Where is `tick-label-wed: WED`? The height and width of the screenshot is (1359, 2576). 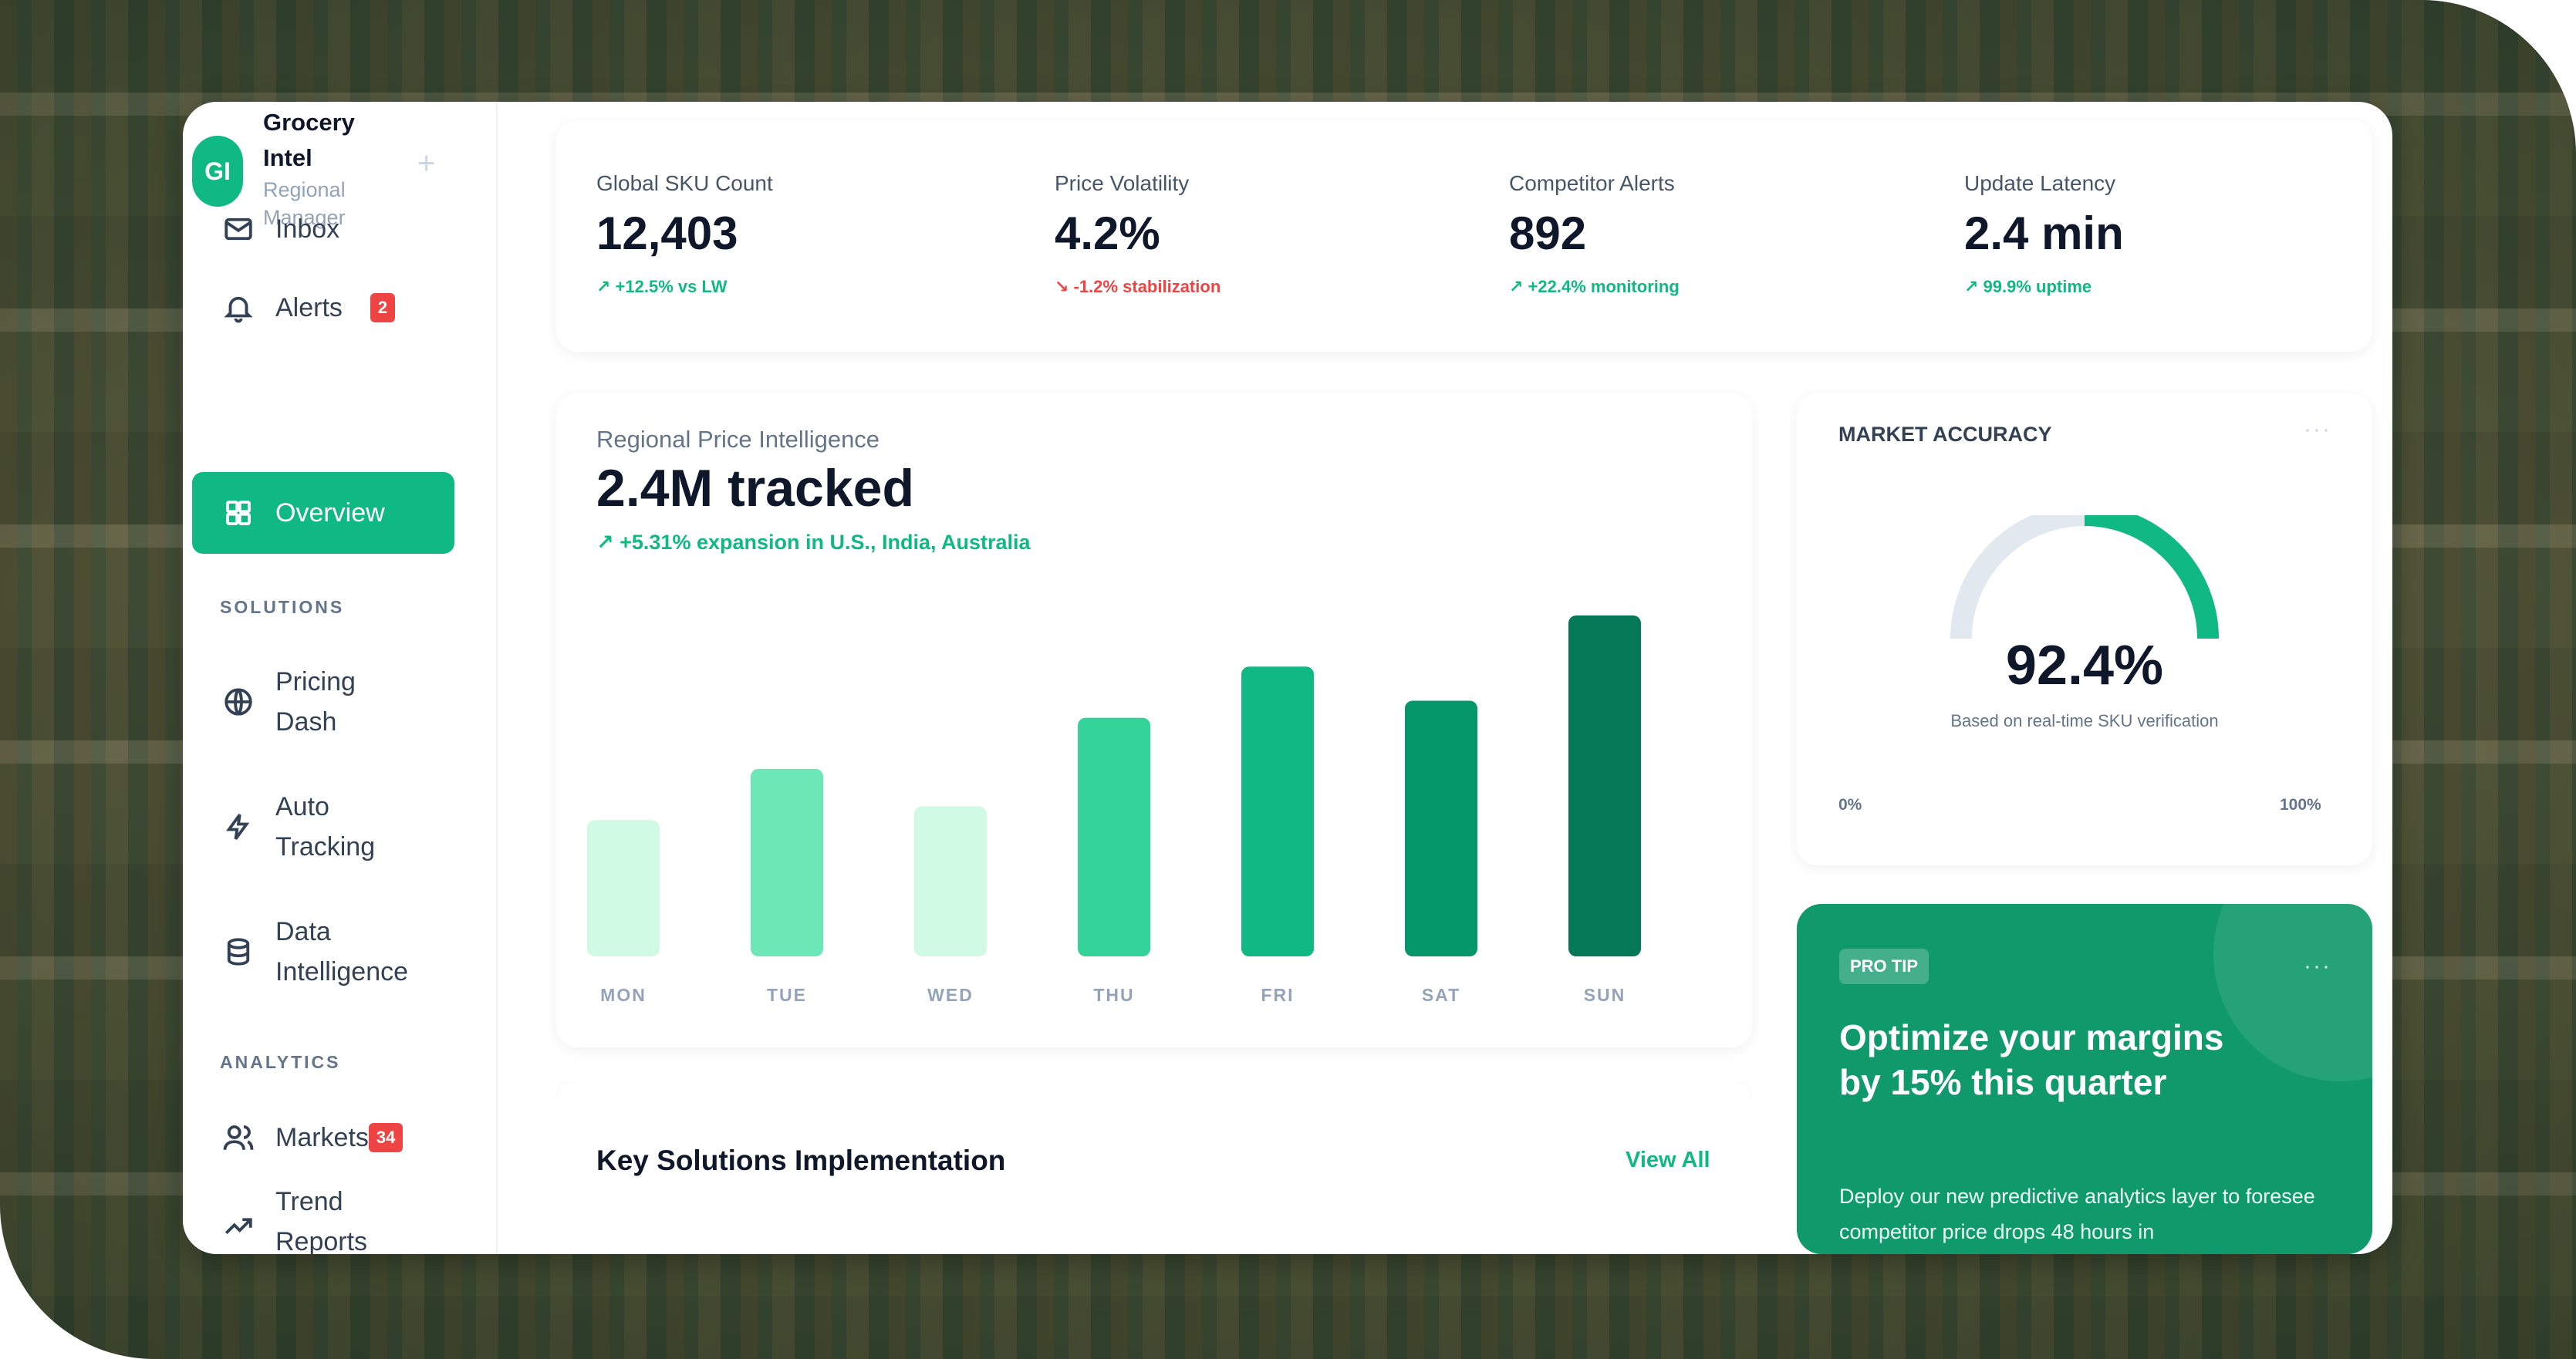 tick-label-wed: WED is located at coordinates (951, 995).